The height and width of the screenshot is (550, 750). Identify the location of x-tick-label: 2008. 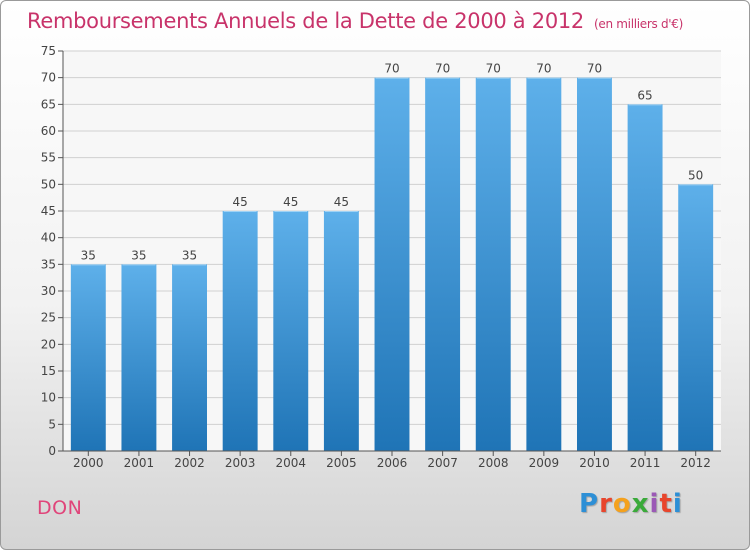
(493, 463).